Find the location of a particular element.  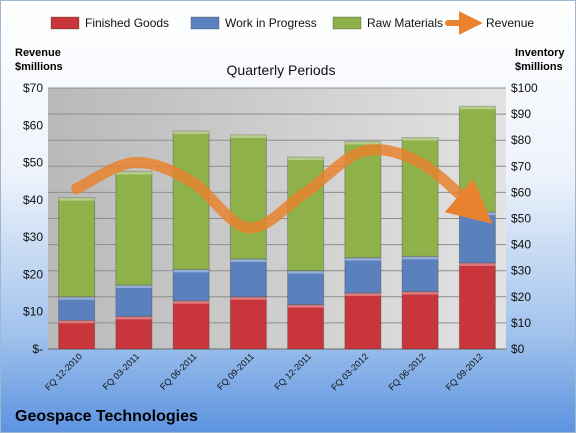

category-label: FQ 06-2011 is located at coordinates (178, 371).